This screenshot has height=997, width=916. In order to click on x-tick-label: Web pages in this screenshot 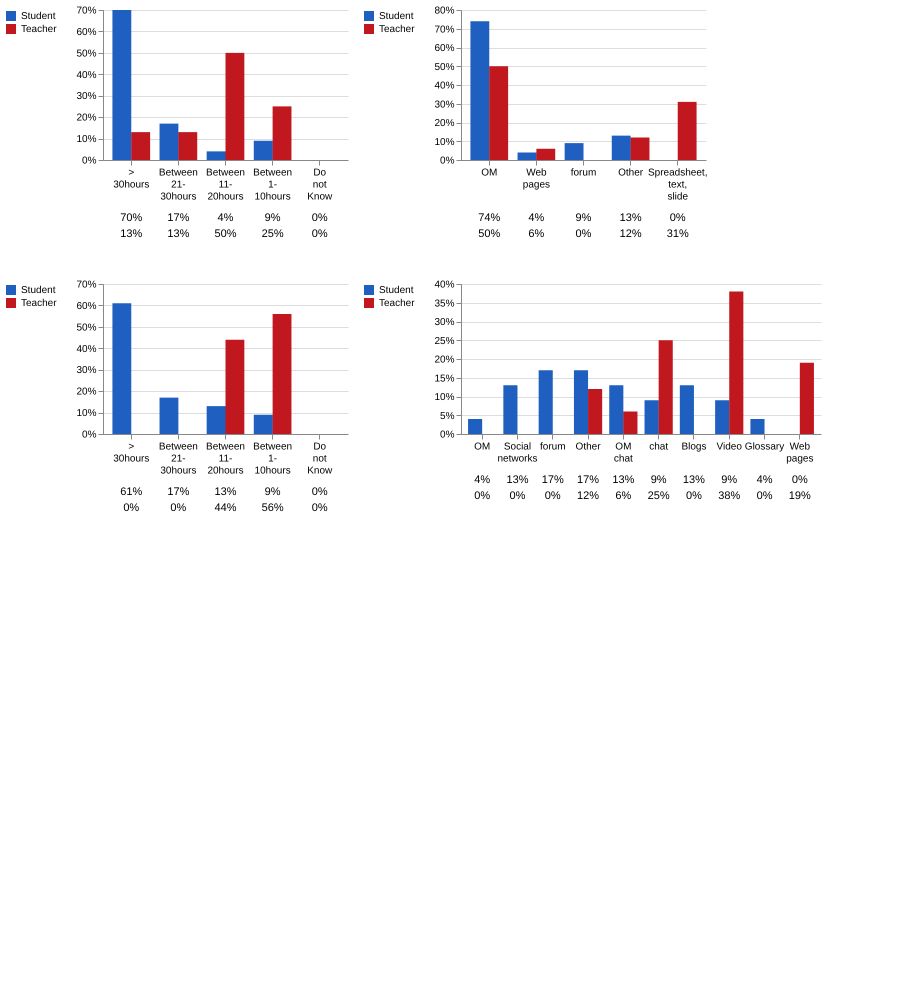, I will do `click(536, 179)`.